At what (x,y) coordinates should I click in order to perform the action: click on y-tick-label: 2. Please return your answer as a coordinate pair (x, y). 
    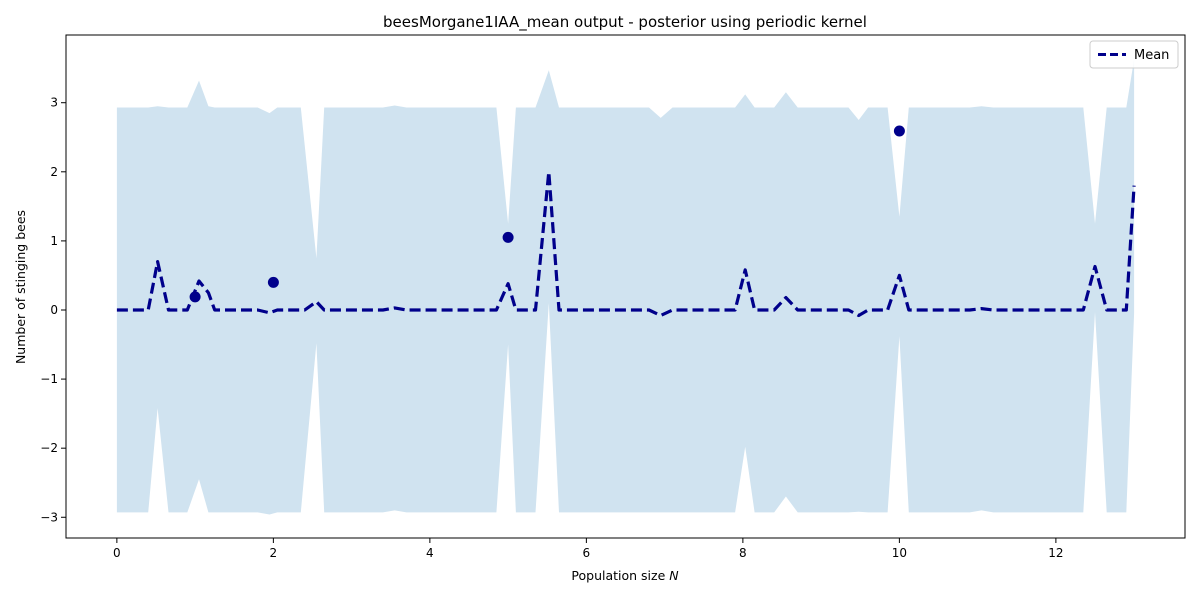
    Looking at the image, I should click on (54, 172).